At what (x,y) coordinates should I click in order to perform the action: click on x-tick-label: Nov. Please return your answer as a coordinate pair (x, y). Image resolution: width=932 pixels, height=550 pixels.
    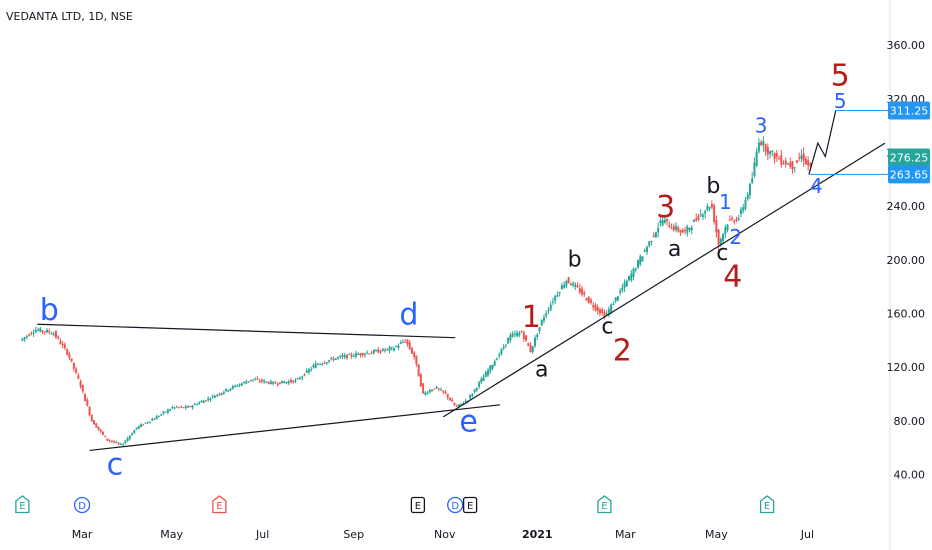
    Looking at the image, I should click on (445, 534).